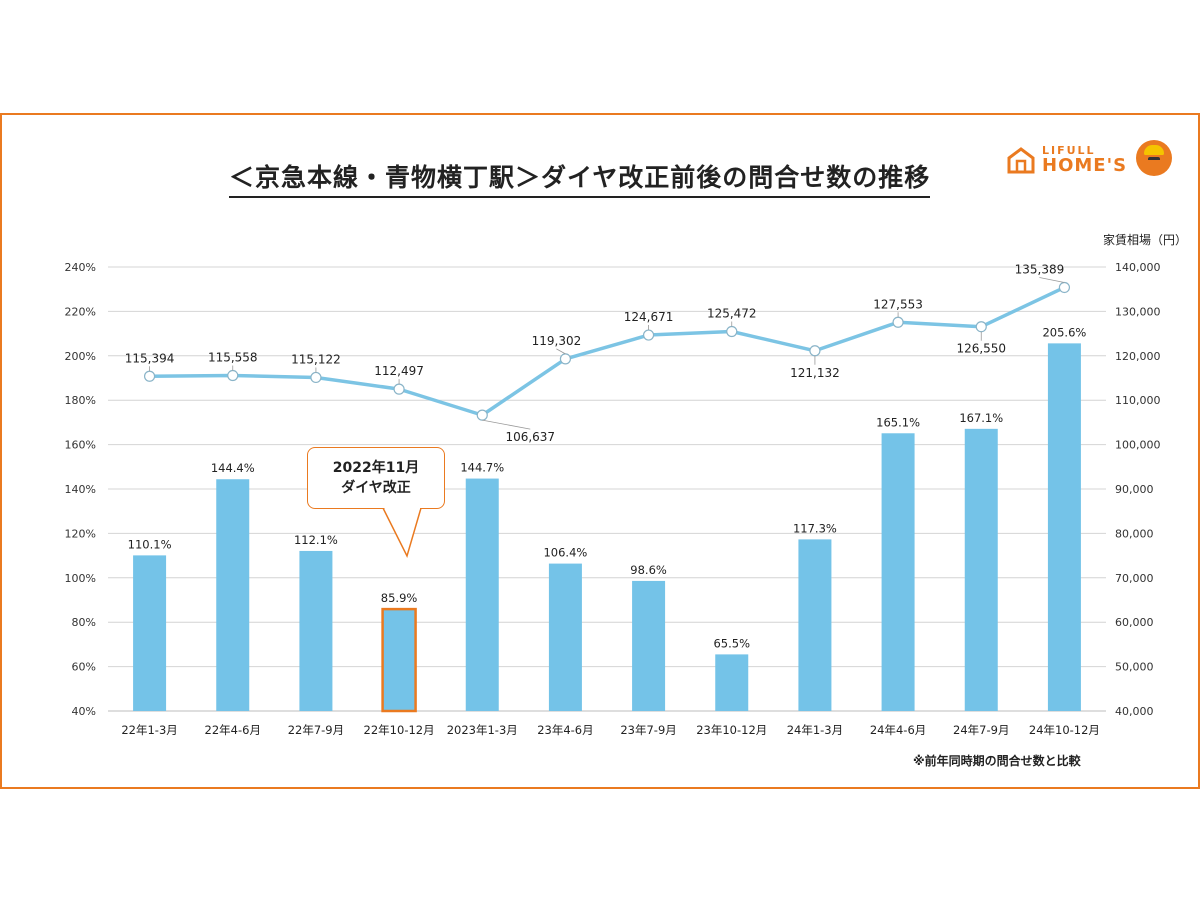 This screenshot has width=1200, height=900. What do you see at coordinates (316, 540) in the screenshot?
I see `bar-value-label: 112.1%` at bounding box center [316, 540].